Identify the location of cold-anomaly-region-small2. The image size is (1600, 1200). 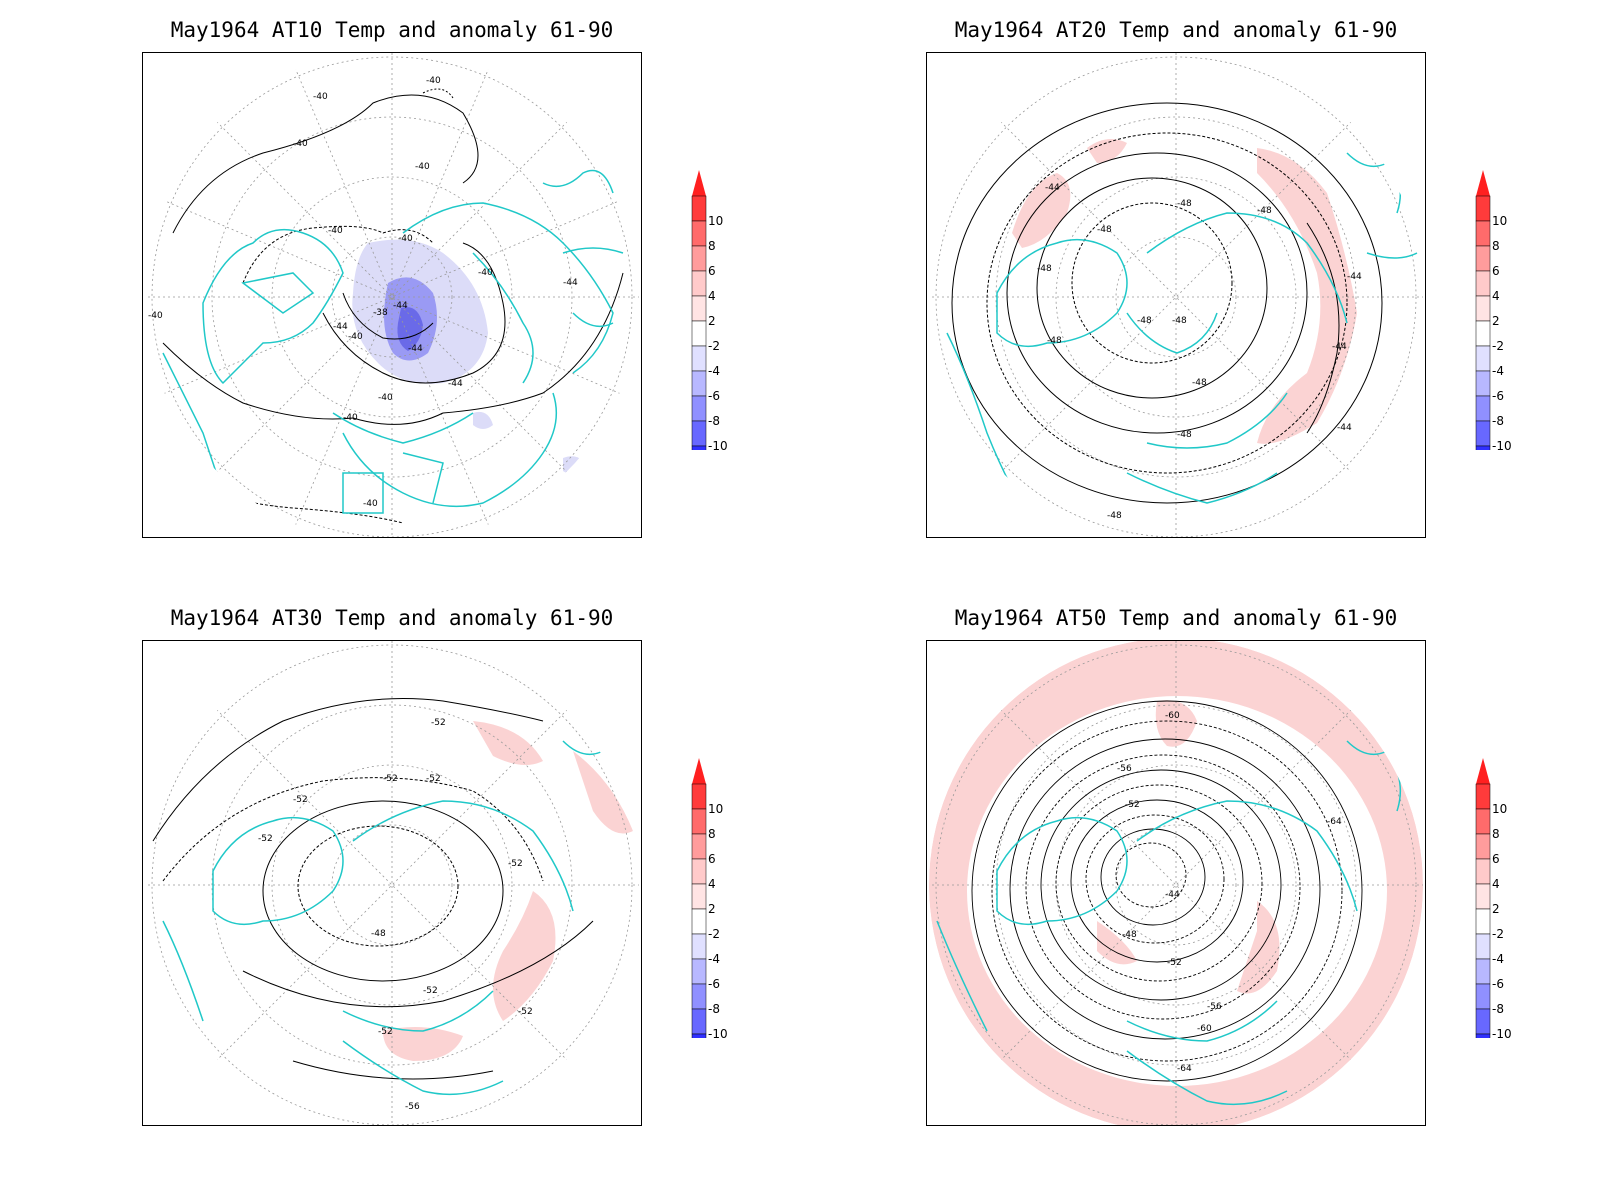
(575, 466).